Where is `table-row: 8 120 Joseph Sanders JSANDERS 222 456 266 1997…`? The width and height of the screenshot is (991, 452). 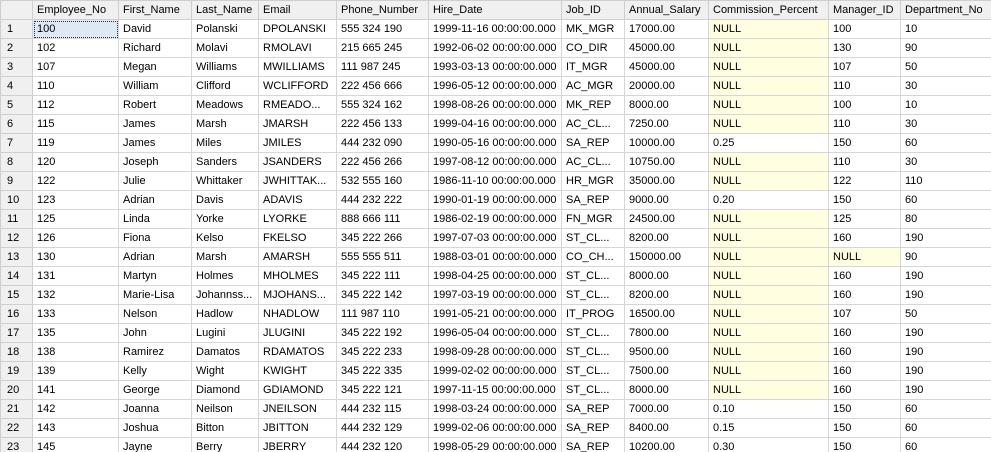
table-row: 8 120 Joseph Sanders JSANDERS 222 456 266 1997… is located at coordinates (495, 162).